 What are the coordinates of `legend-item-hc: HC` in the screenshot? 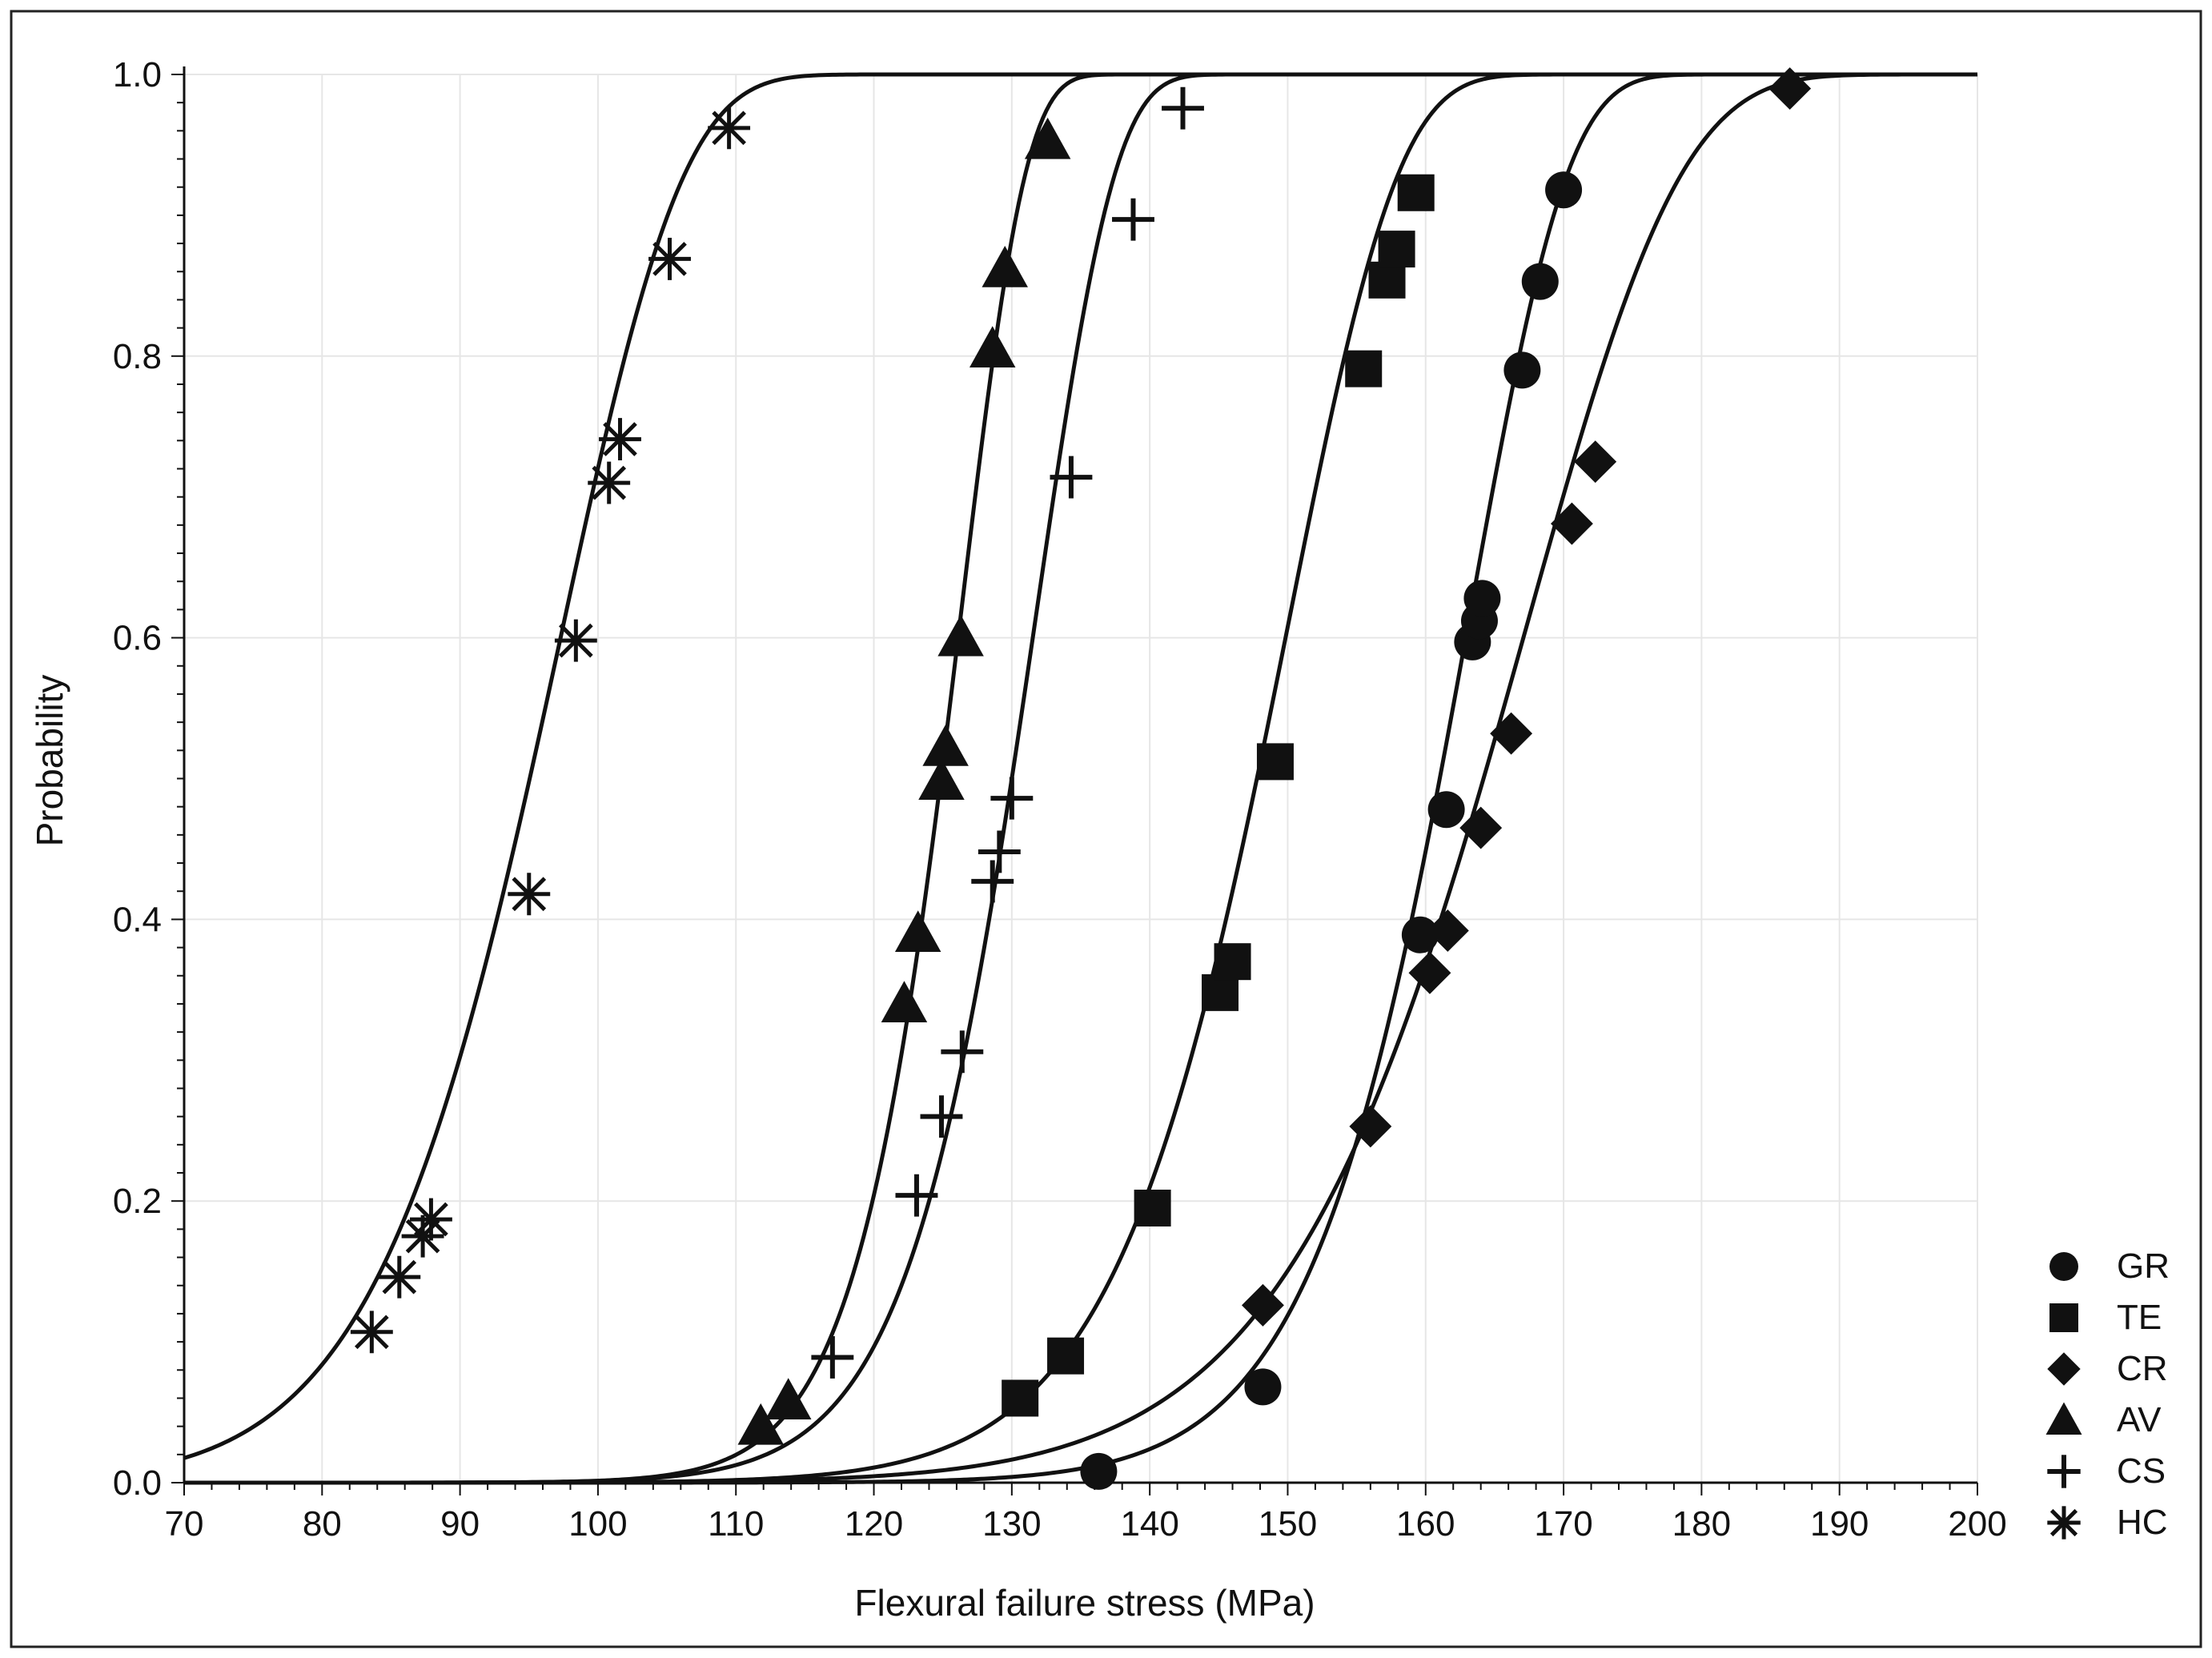 It's located at (2108, 1522).